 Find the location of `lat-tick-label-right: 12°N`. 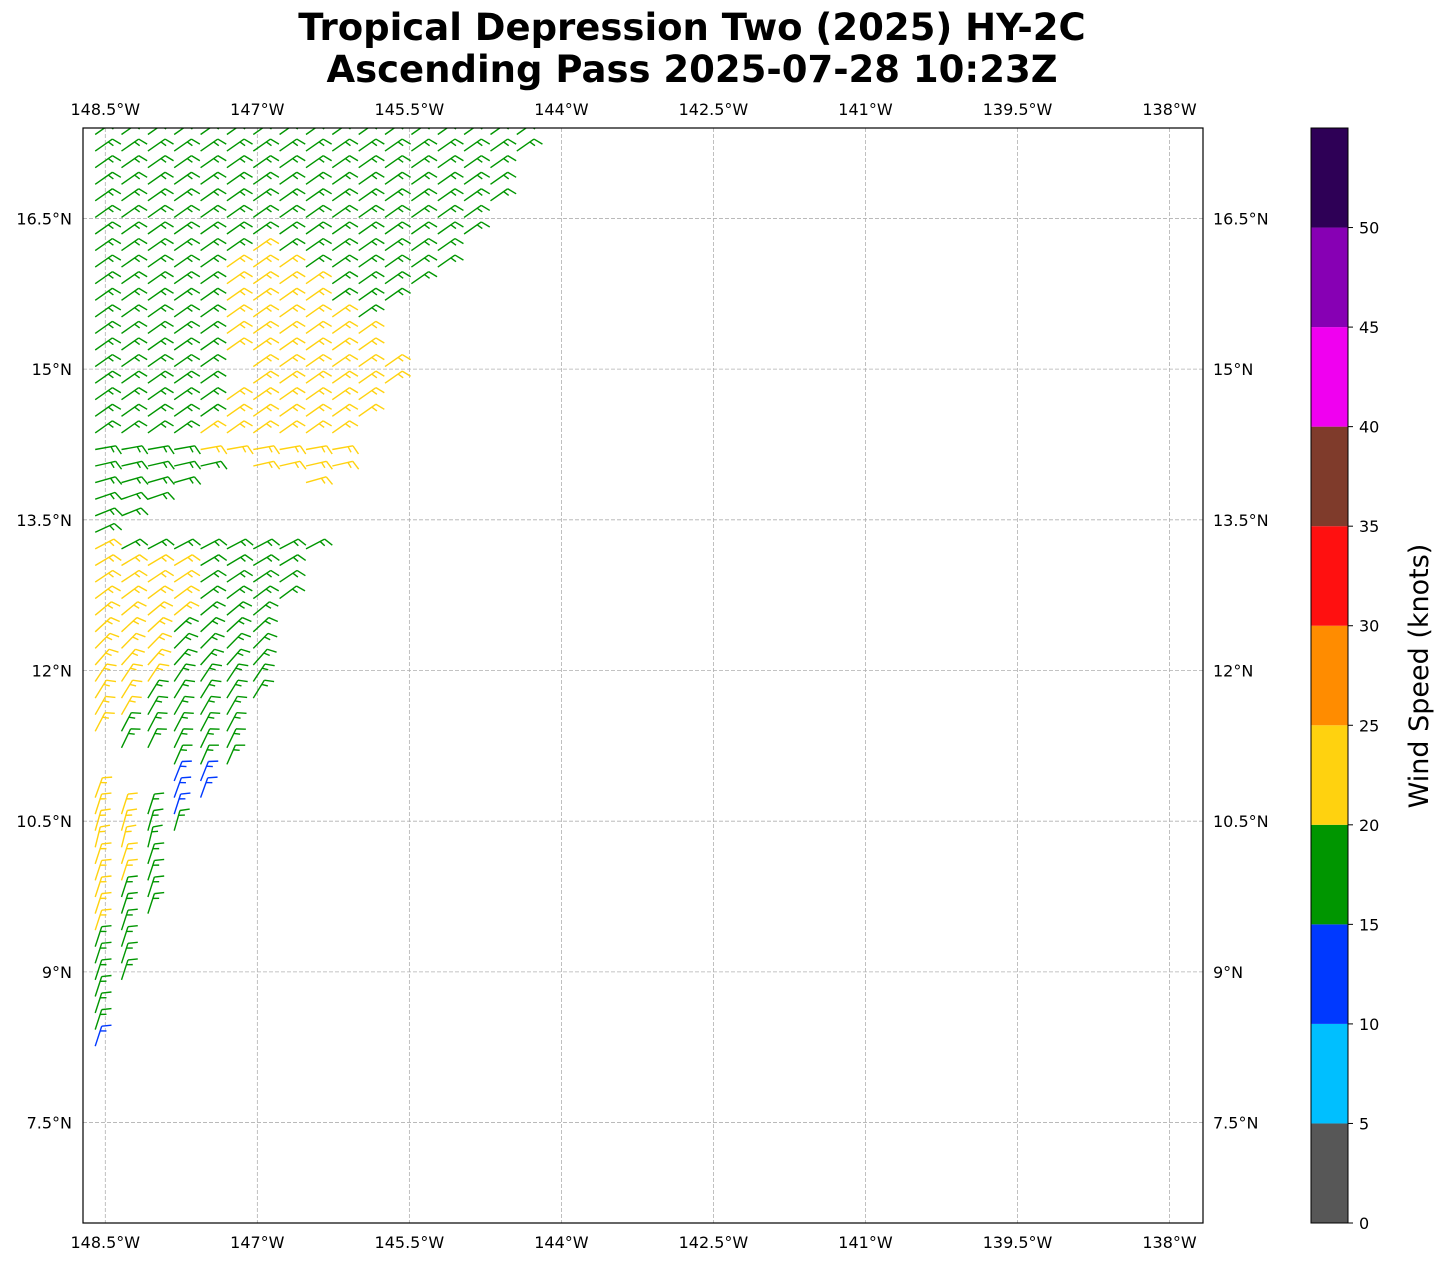

lat-tick-label-right: 12°N is located at coordinates (1233, 670).